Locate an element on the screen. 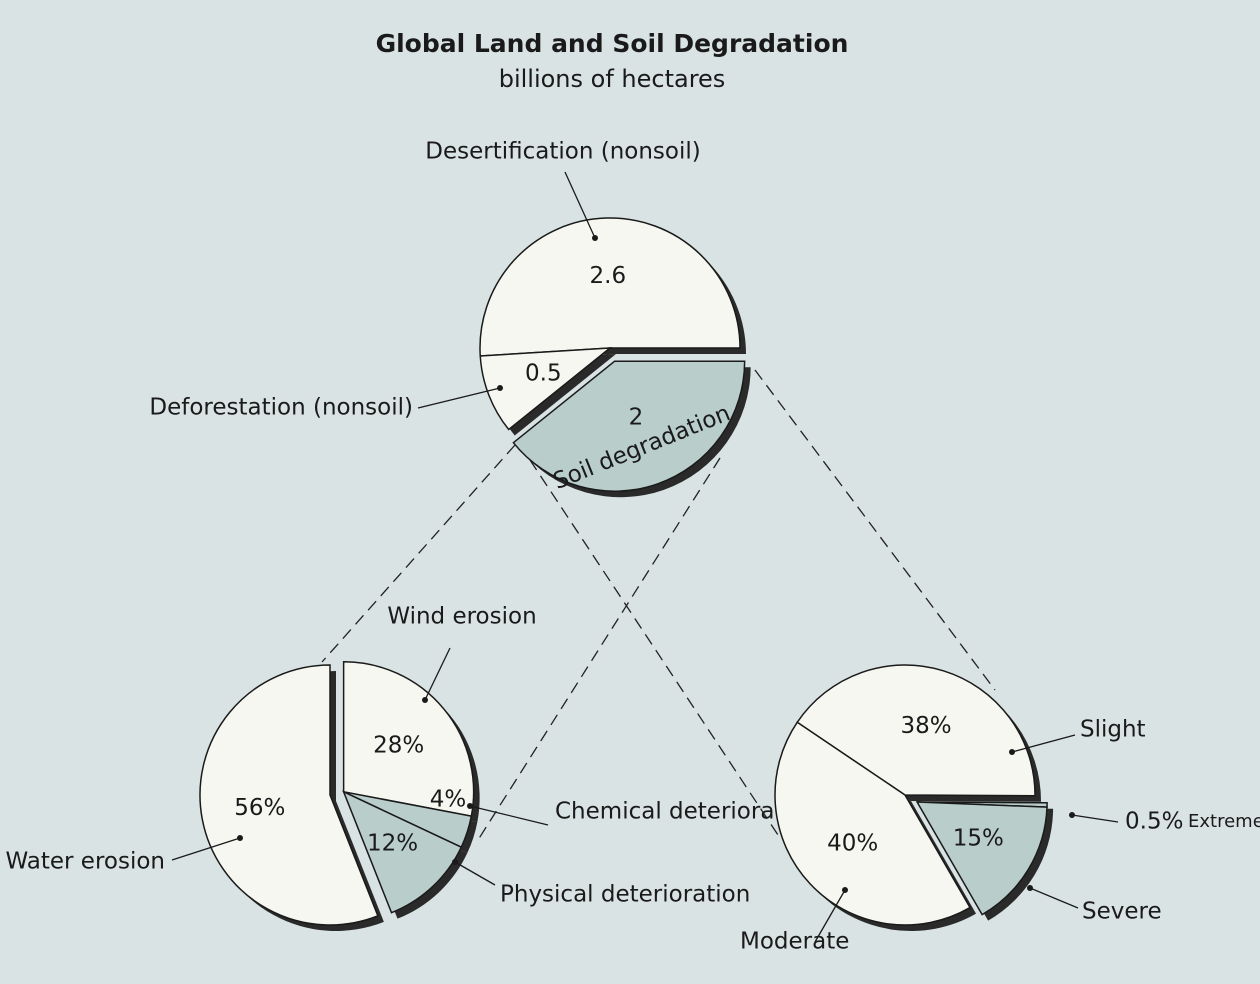 The width and height of the screenshot is (1260, 984). value-label: 12% is located at coordinates (392, 843).